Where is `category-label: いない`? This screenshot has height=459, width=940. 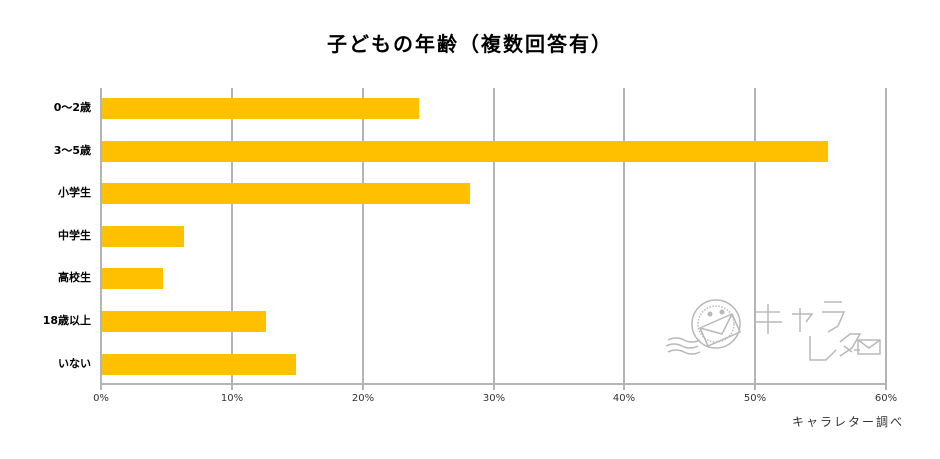 category-label: いない is located at coordinates (74, 363).